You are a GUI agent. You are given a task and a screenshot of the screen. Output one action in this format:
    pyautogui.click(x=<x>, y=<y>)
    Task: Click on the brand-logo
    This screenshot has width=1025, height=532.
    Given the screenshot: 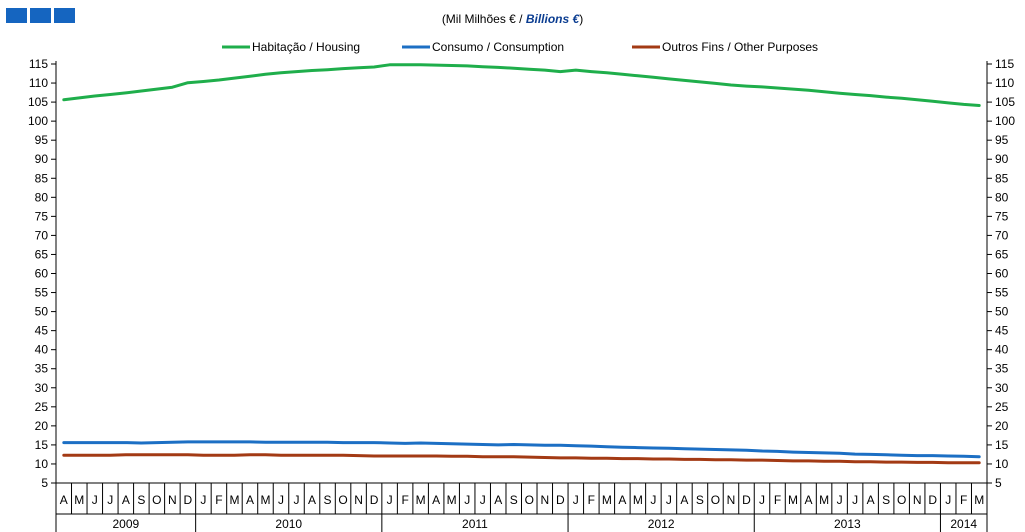 What is the action you would take?
    pyautogui.click(x=40, y=15)
    